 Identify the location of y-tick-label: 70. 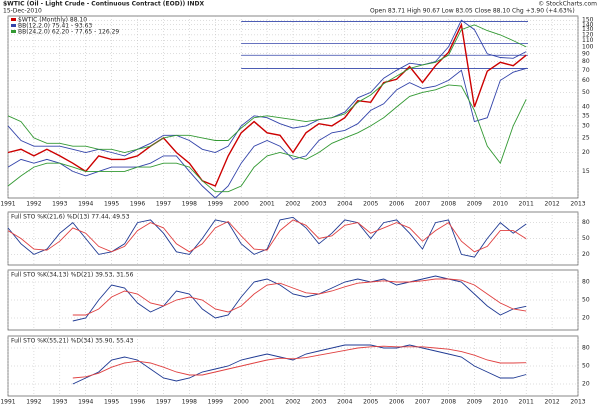
(586, 70).